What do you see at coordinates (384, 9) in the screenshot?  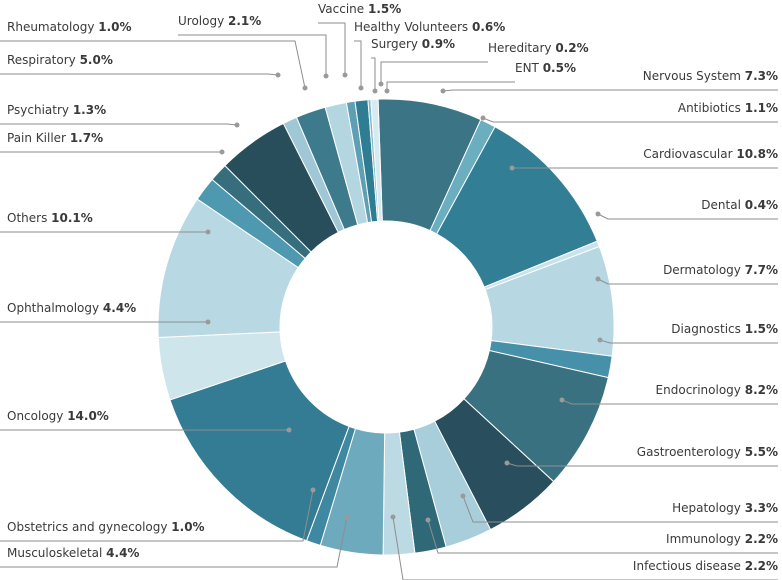 I see `label-value: 1.5%` at bounding box center [384, 9].